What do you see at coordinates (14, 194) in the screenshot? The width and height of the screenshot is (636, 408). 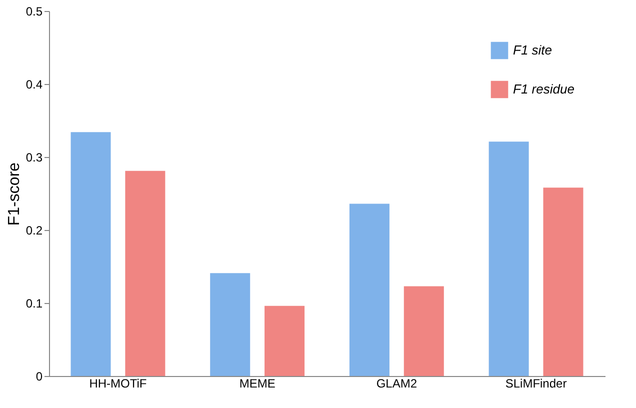 I see `y-axis-title: F1-score` at bounding box center [14, 194].